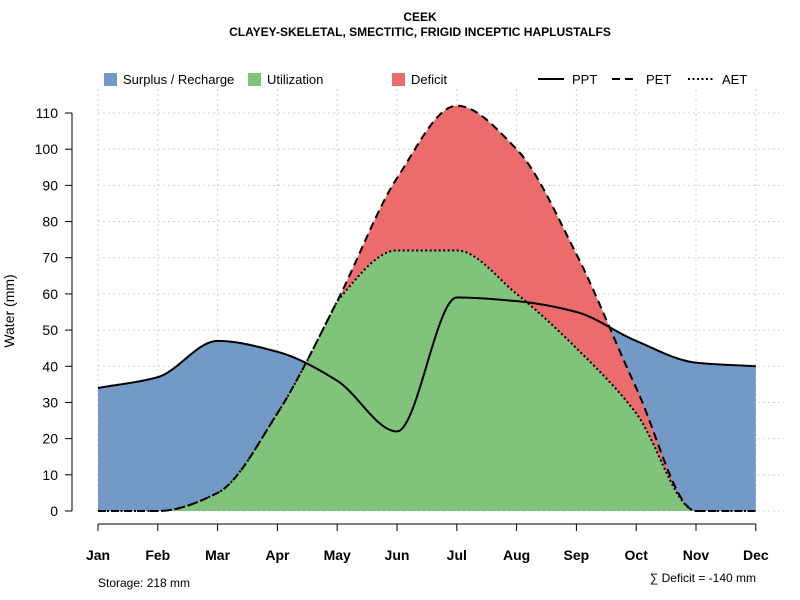  What do you see at coordinates (295, 79) in the screenshot?
I see `legend-label: Utilization` at bounding box center [295, 79].